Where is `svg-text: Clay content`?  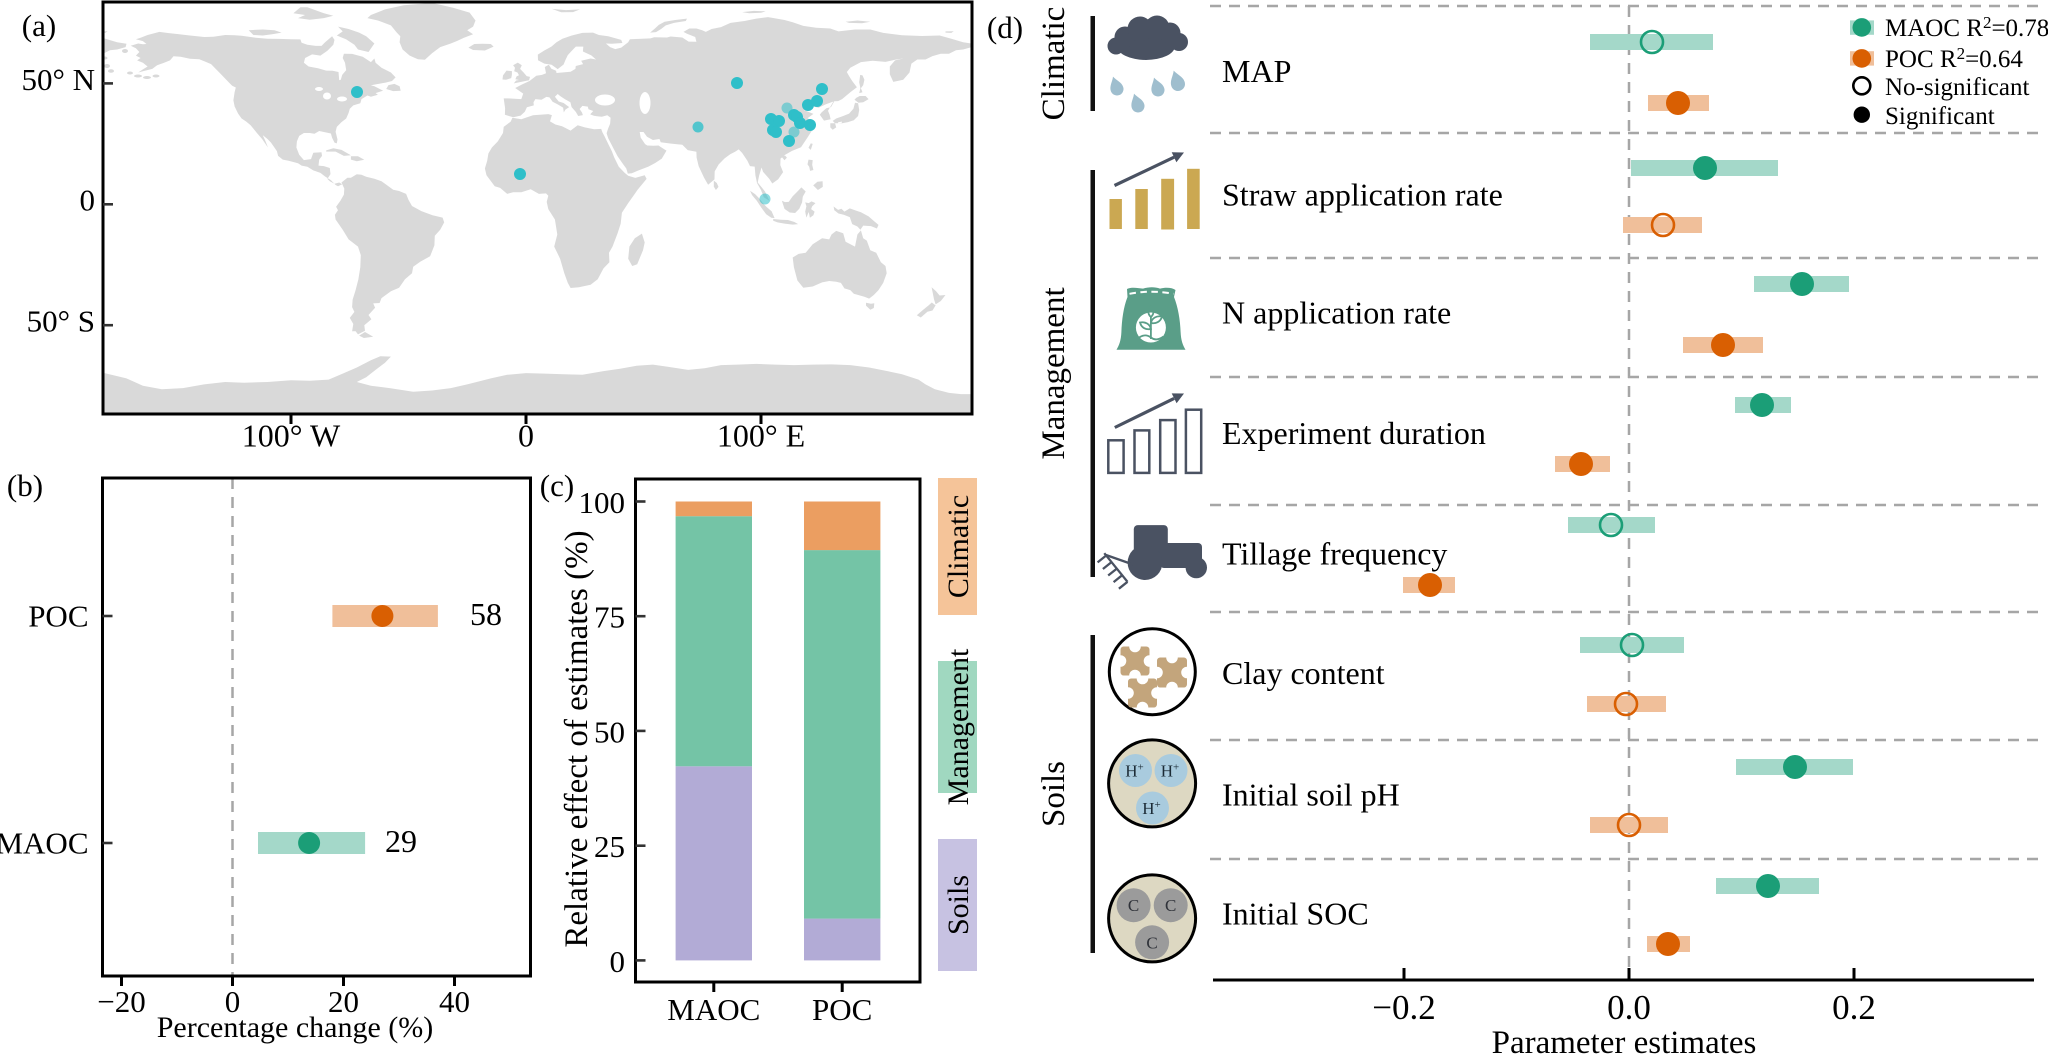
svg-text: Clay content is located at coordinates (1303, 673).